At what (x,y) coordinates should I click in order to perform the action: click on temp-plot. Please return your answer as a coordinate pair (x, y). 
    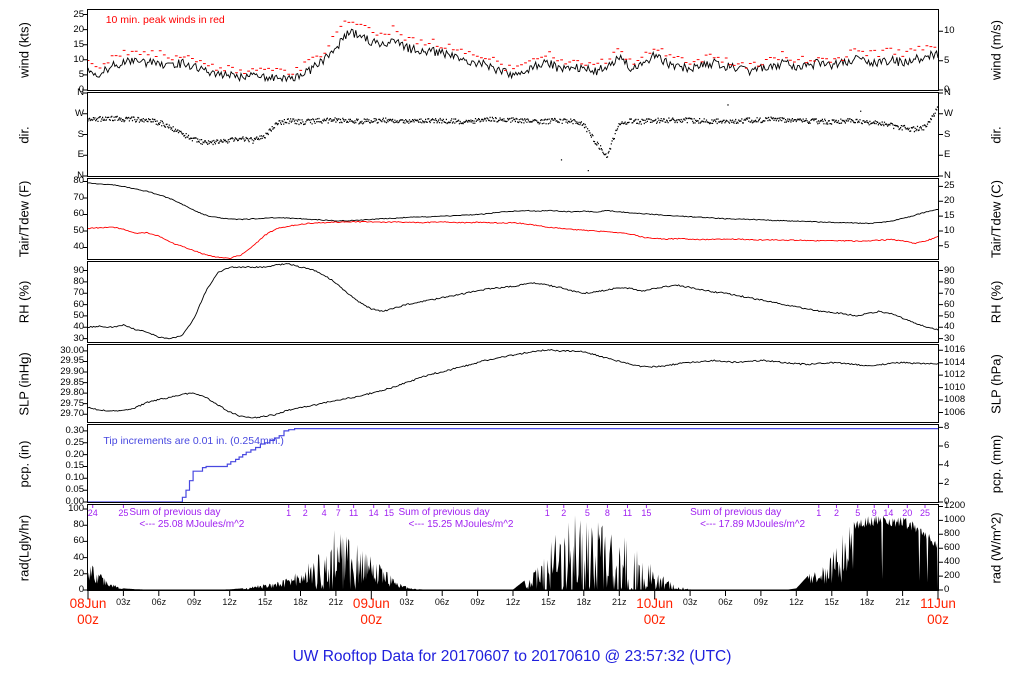
    Looking at the image, I should click on (513, 220).